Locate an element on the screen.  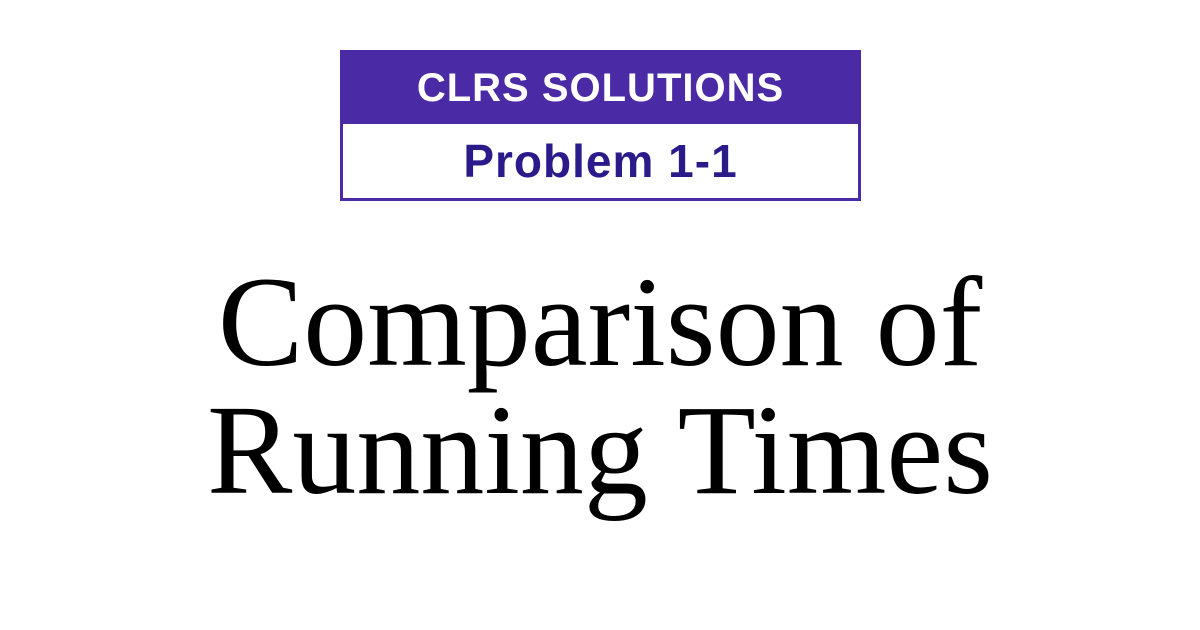
badge-header: CLRS SOLUTIONS is located at coordinates (600, 88).